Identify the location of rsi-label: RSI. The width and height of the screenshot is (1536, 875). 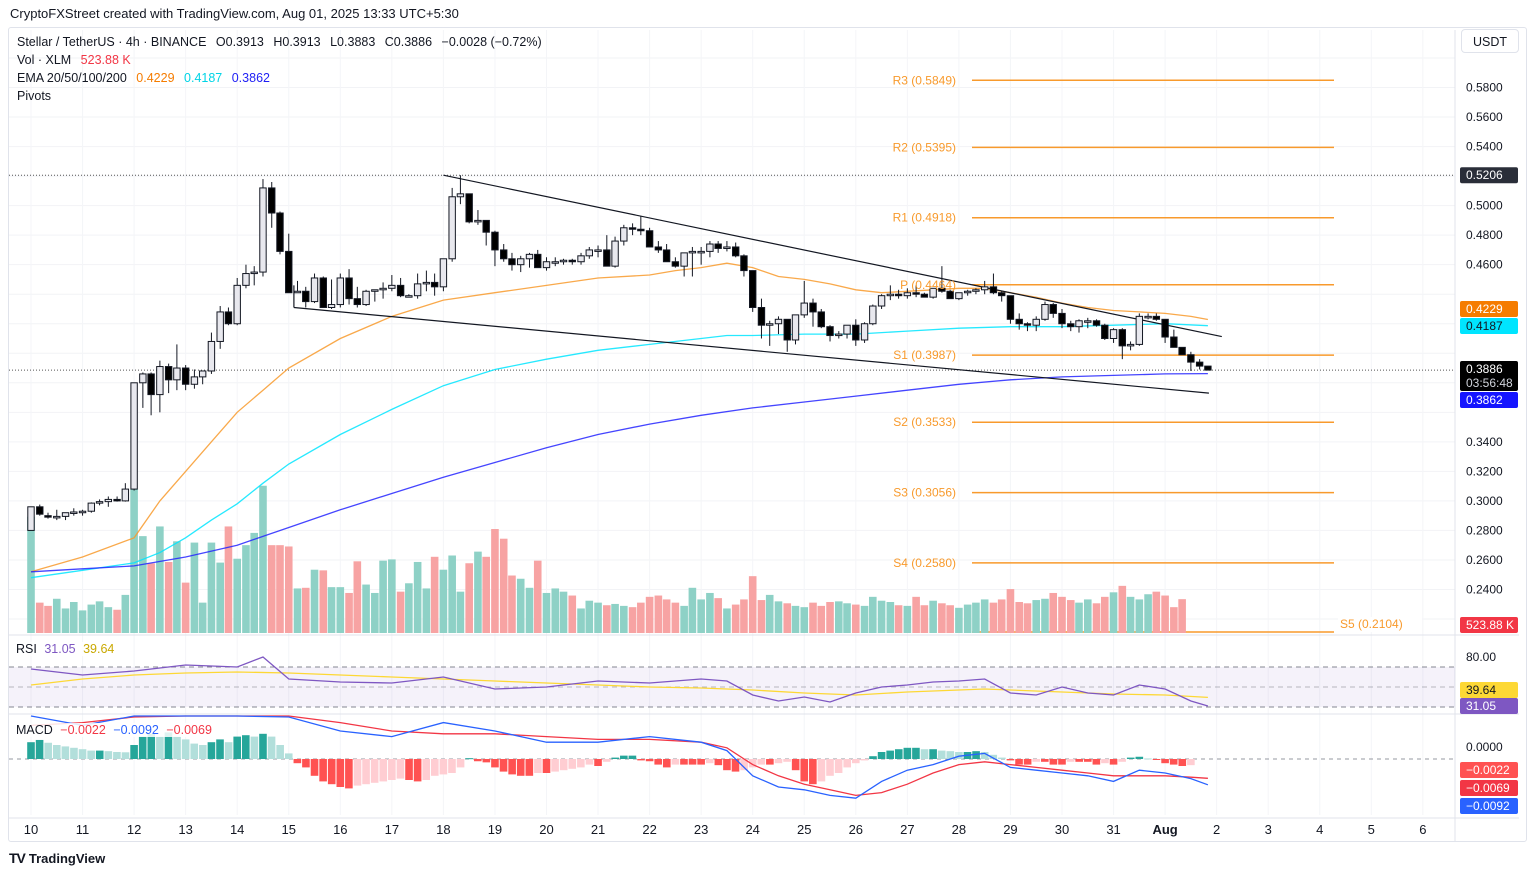
(26, 649).